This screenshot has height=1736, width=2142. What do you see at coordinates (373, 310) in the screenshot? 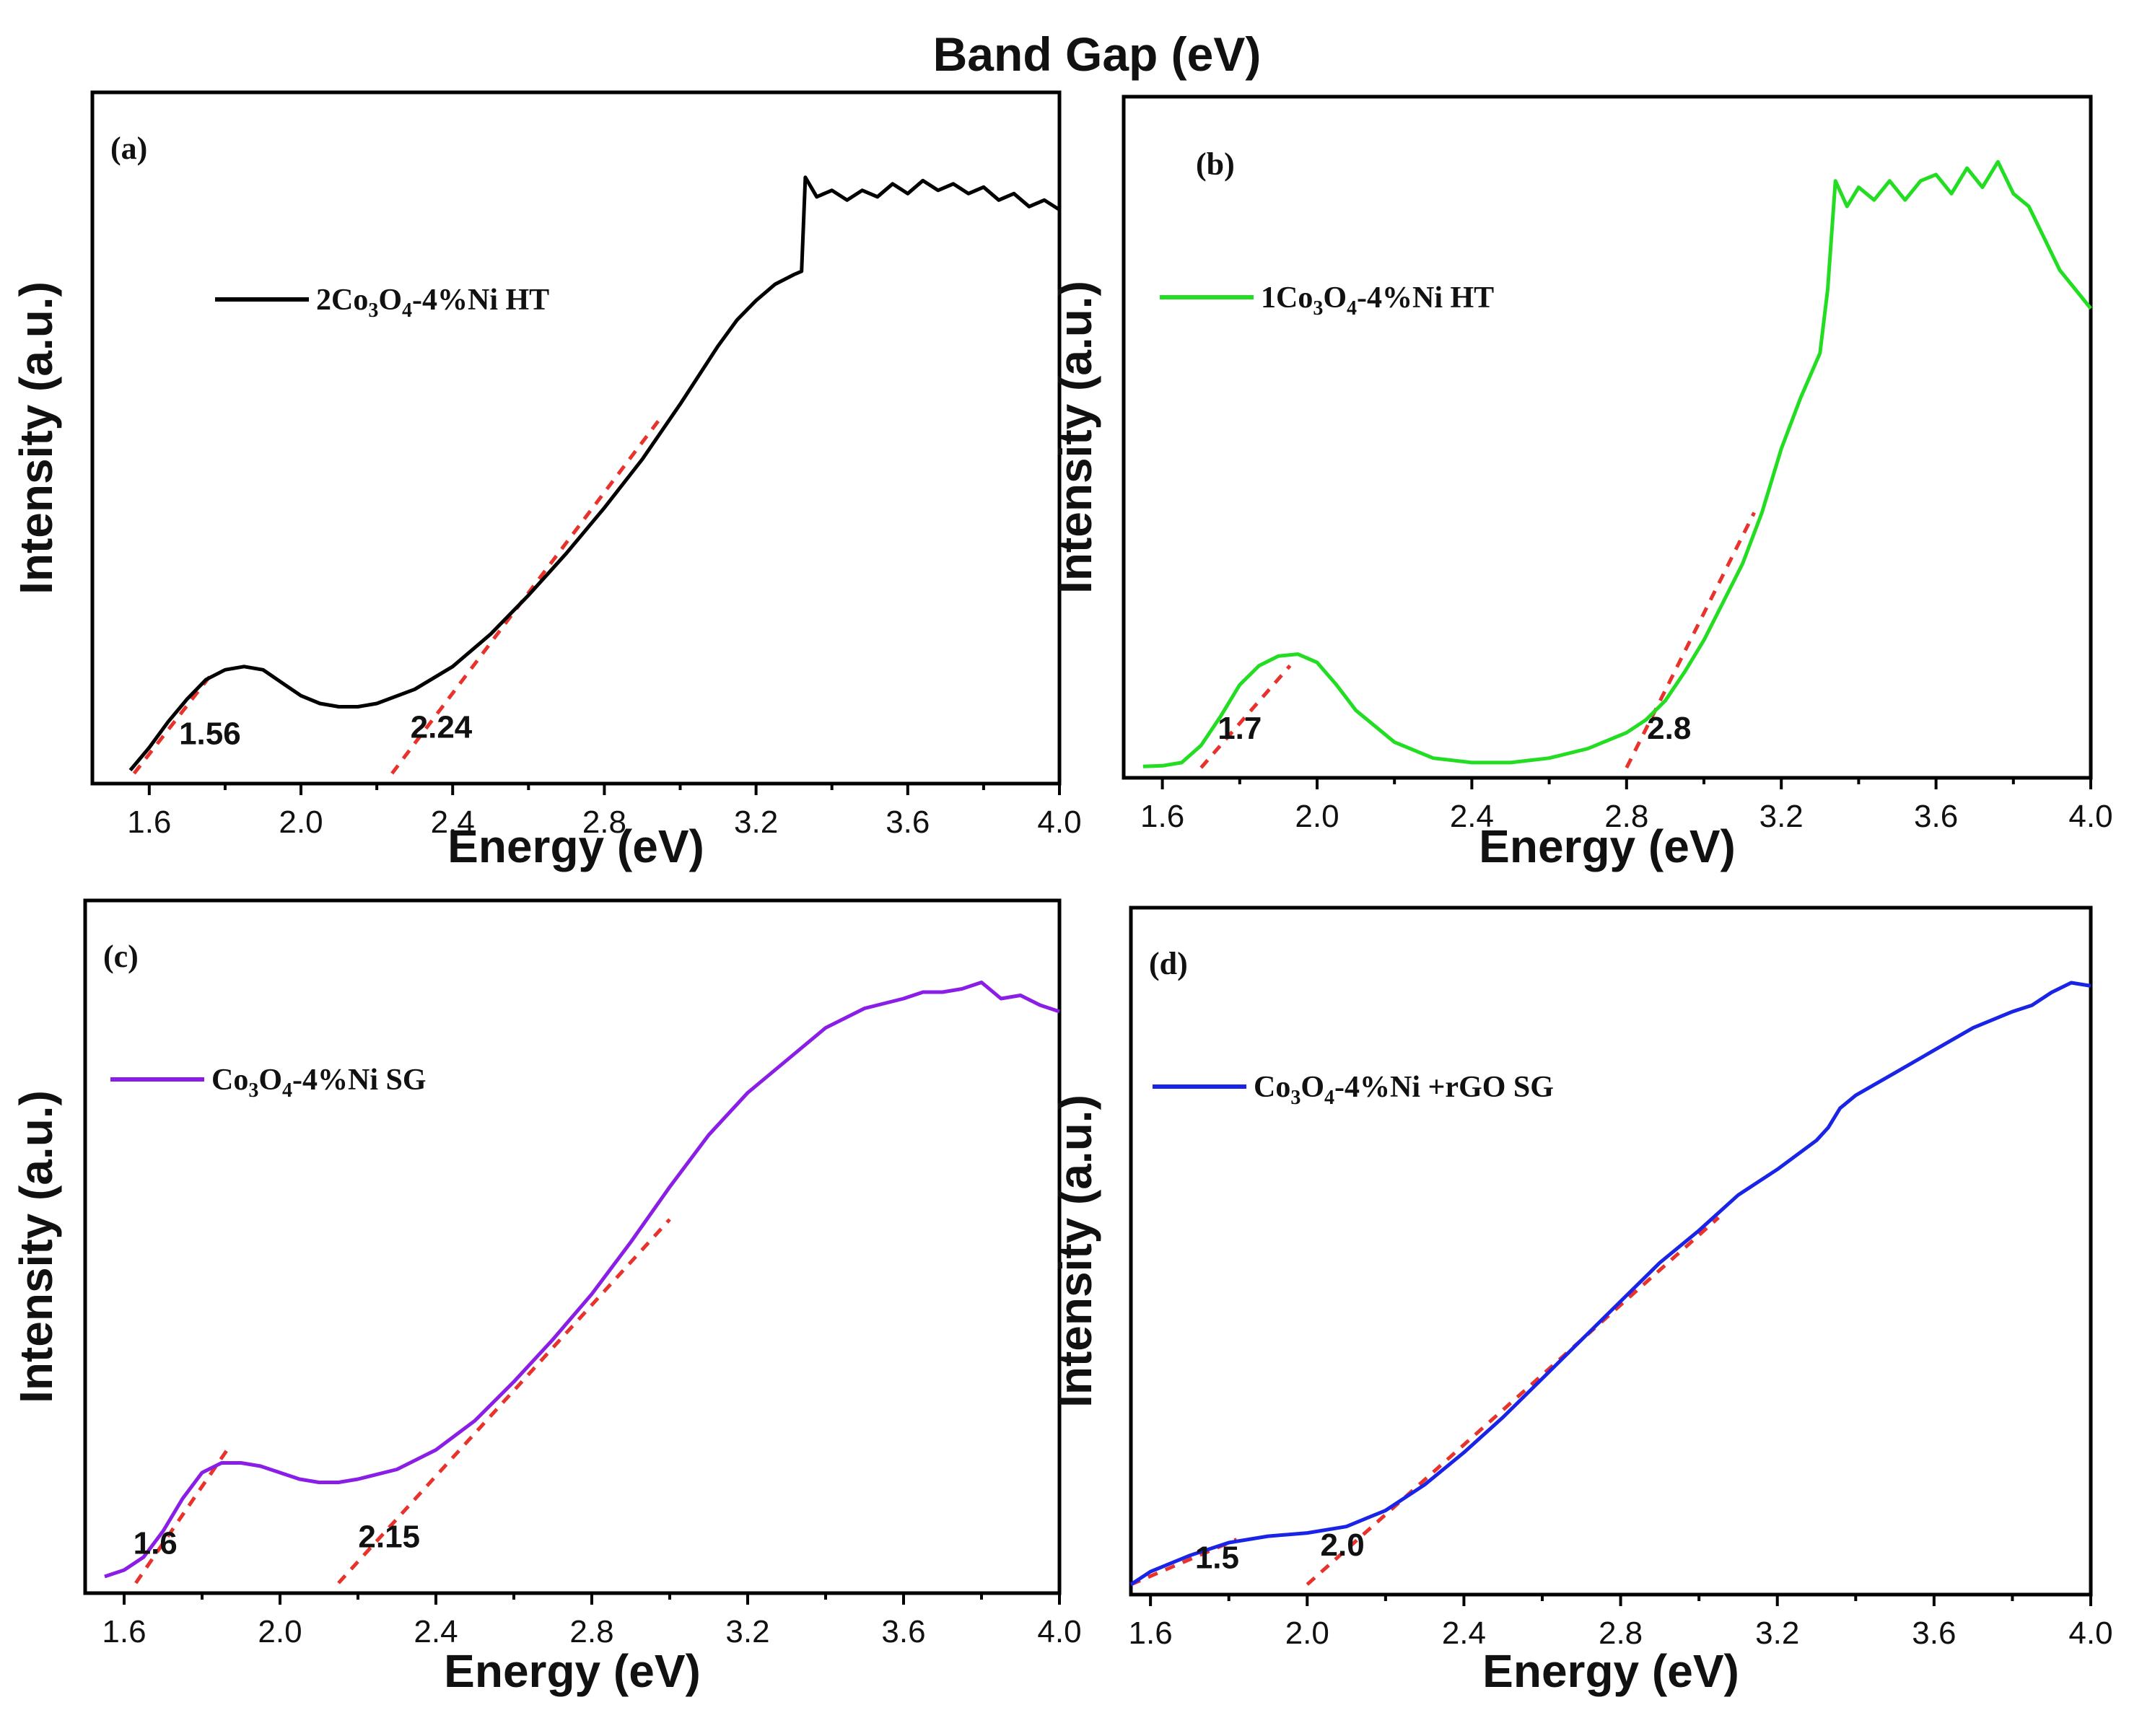
I see `legend-part-a-1: 3` at bounding box center [373, 310].